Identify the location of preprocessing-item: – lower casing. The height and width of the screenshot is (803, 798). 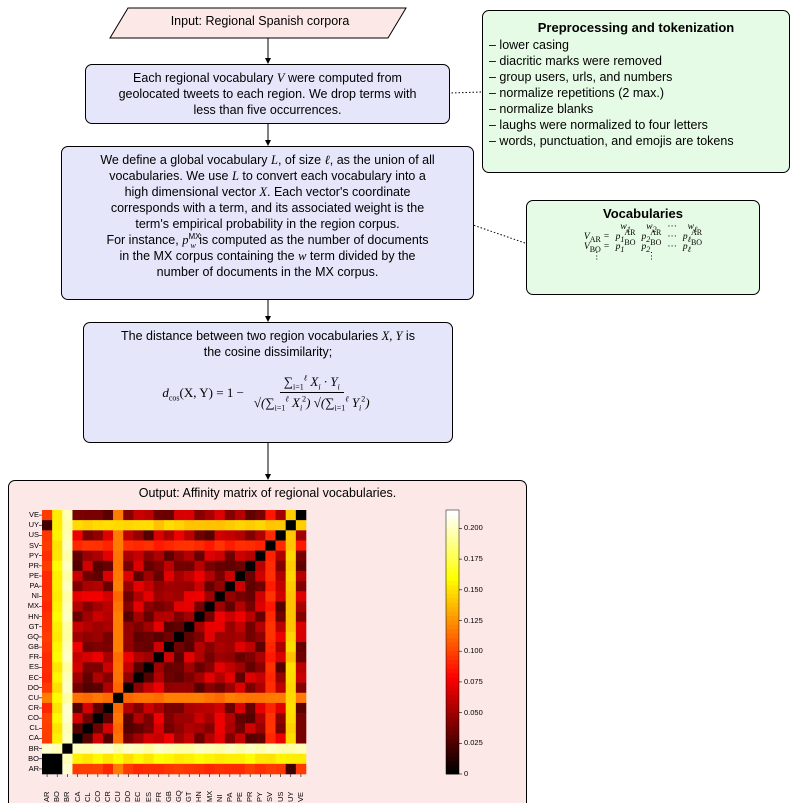
(529, 45).